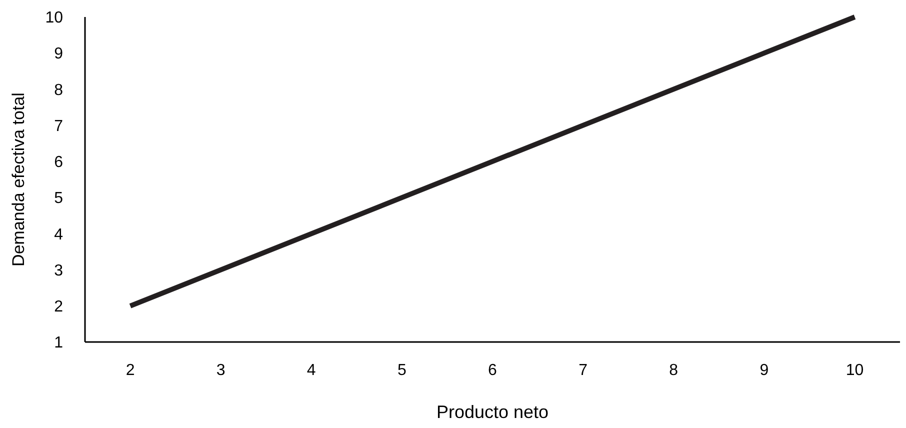  I want to click on y-tick-label: 3, so click(59, 271).